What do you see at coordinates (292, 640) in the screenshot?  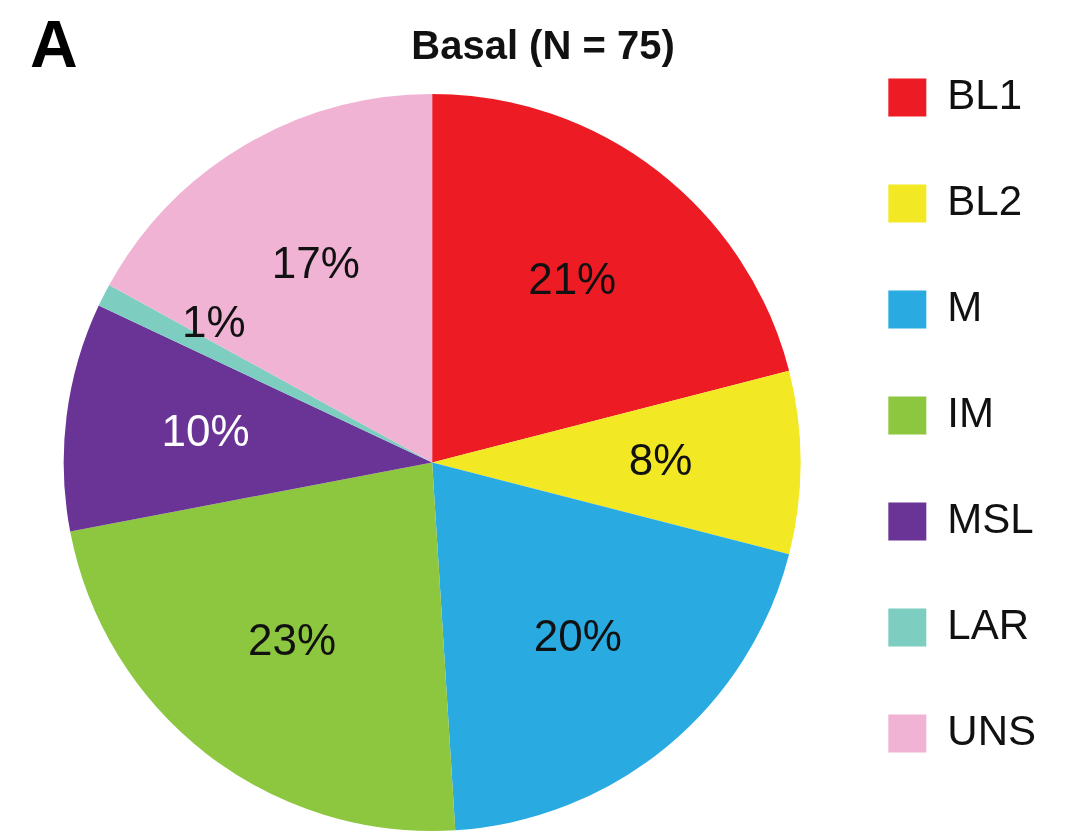 I see `data-label: 23%` at bounding box center [292, 640].